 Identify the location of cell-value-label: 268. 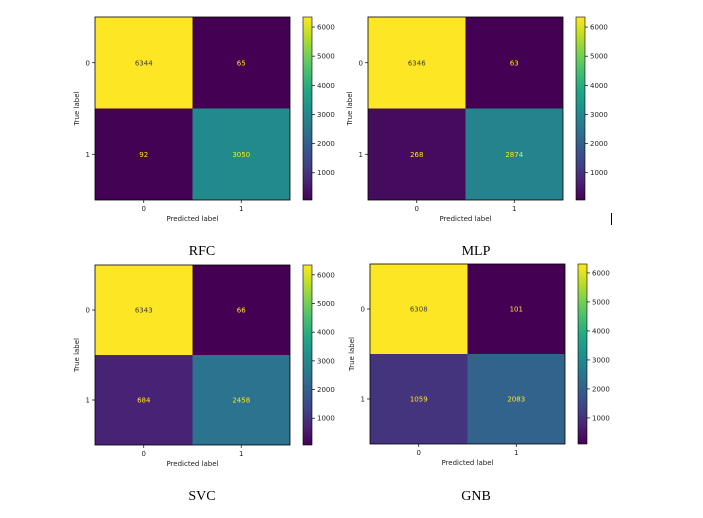
(416, 155).